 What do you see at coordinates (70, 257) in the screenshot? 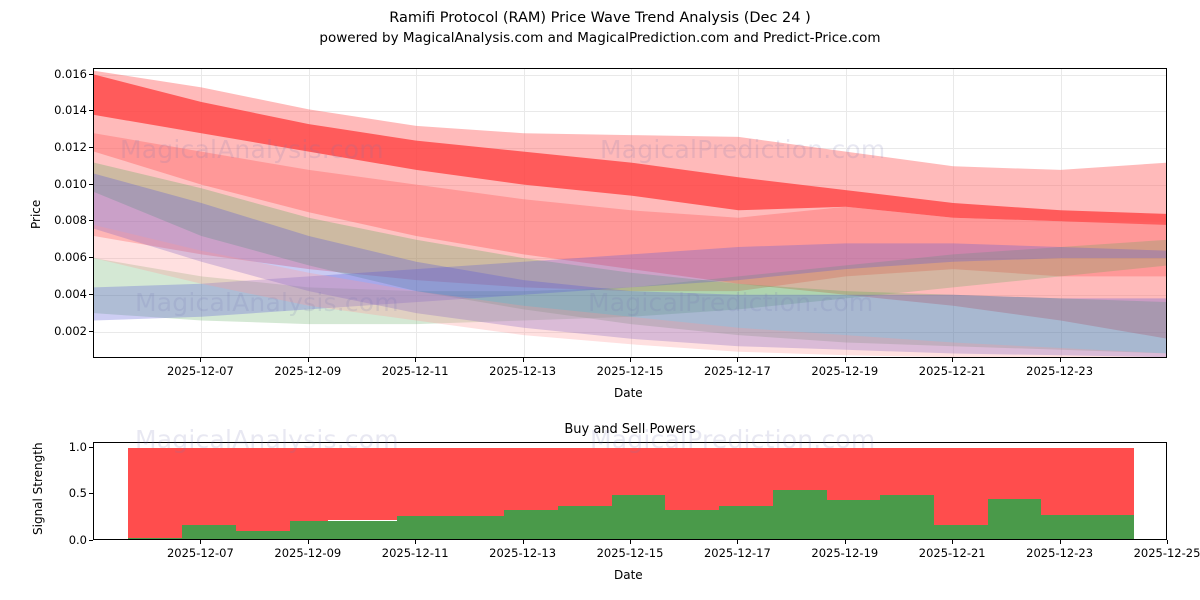
I see `y-tick-label: 0.006` at bounding box center [70, 257].